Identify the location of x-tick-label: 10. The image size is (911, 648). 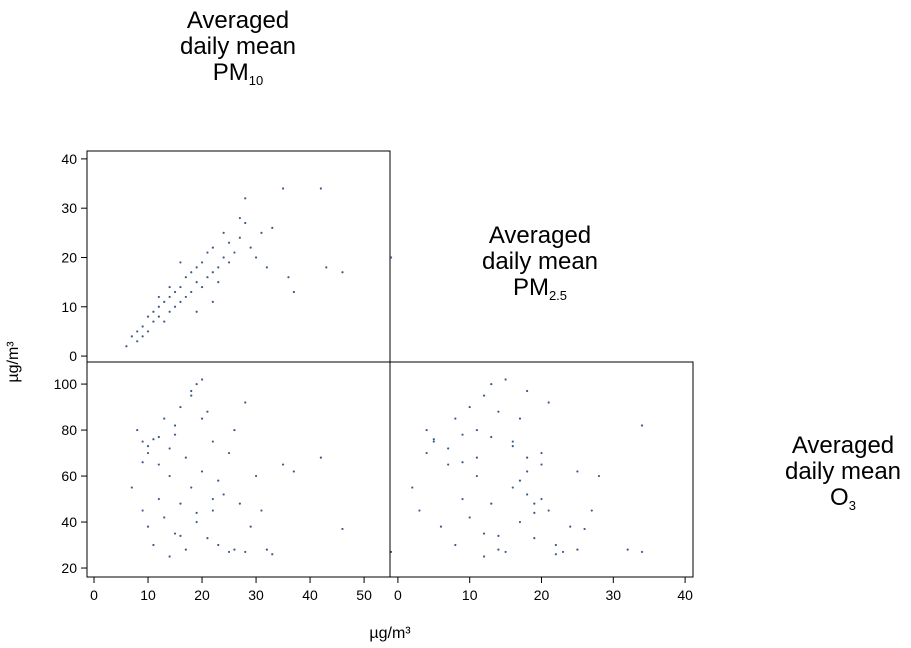
(470, 595).